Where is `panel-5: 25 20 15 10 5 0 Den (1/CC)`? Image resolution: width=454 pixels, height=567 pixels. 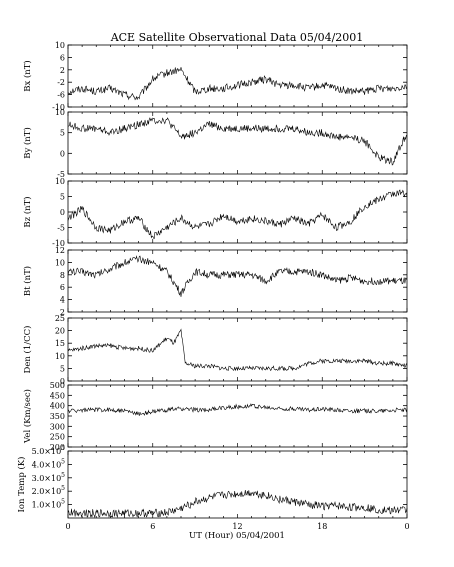 panel-5: 25 20 15 10 5 0 Den (1/CC) is located at coordinates (215, 350).